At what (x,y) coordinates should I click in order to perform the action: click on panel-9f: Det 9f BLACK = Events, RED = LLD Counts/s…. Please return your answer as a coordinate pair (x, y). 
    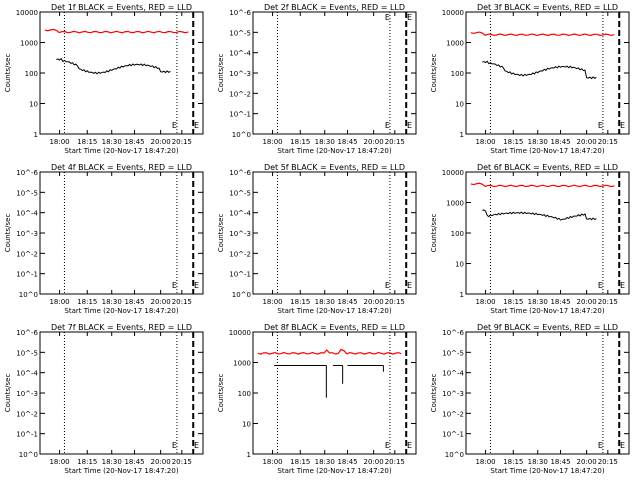
    Looking at the image, I should click on (530, 399).